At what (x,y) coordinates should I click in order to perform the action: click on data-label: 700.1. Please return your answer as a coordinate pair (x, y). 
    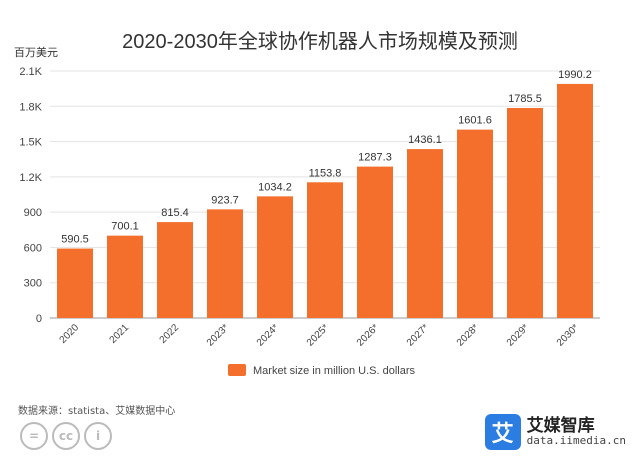
    Looking at the image, I should click on (125, 227).